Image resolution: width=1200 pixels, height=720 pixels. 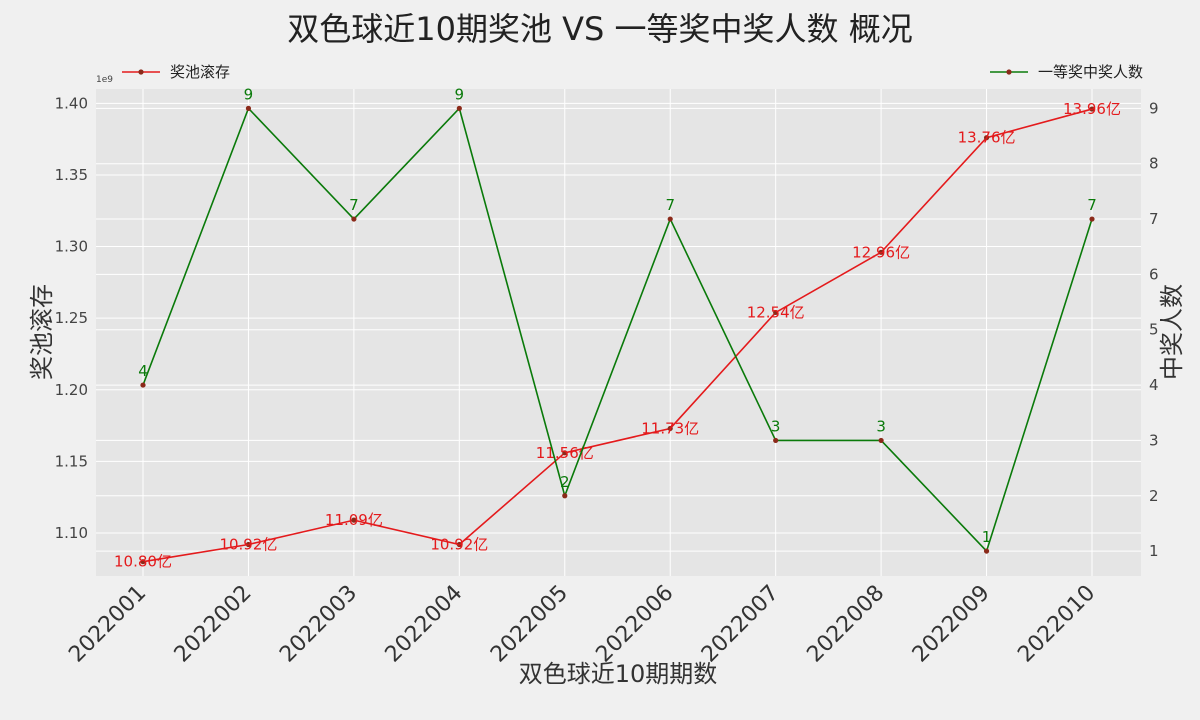 What do you see at coordinates (71, 175) in the screenshot?
I see `left-tick-label: 1.35` at bounding box center [71, 175].